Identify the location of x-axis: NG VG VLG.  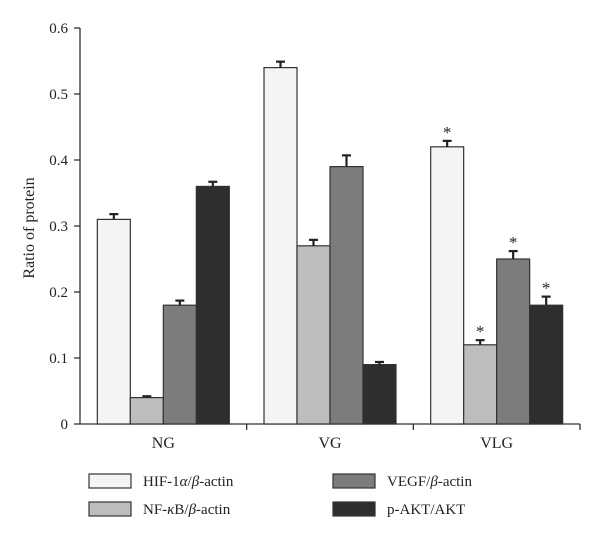
(330, 437).